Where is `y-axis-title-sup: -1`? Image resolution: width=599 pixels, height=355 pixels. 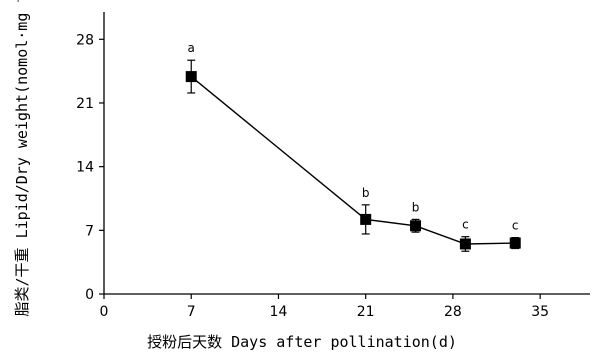 y-axis-title-sup: -1 is located at coordinates (18, 2).